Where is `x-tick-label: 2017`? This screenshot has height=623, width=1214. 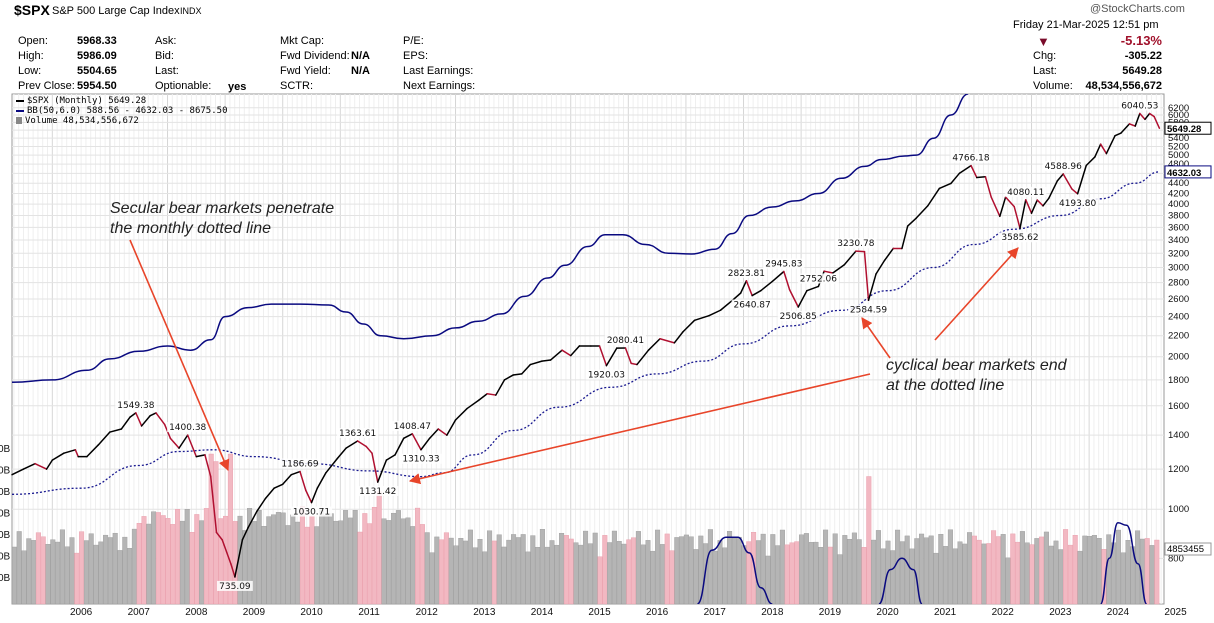
x-tick-label: 2017 is located at coordinates (715, 612).